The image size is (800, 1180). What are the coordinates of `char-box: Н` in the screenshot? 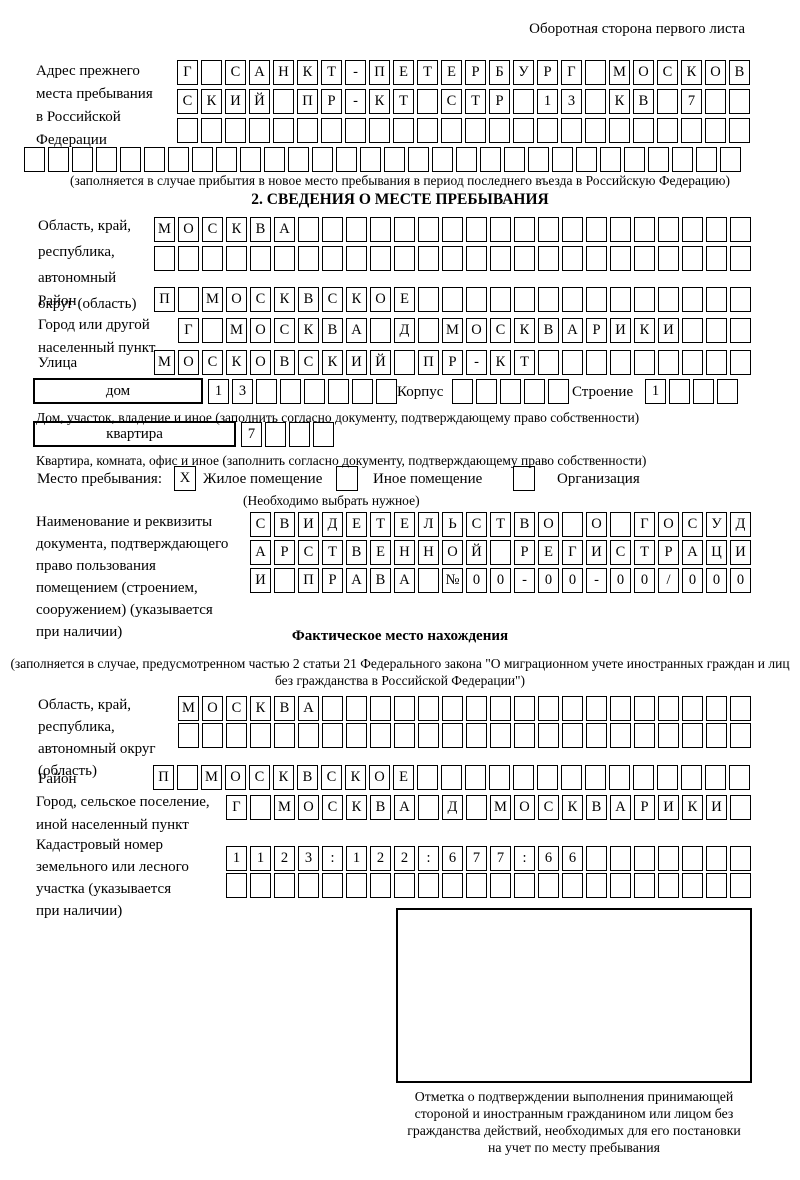 It's located at (283, 72).